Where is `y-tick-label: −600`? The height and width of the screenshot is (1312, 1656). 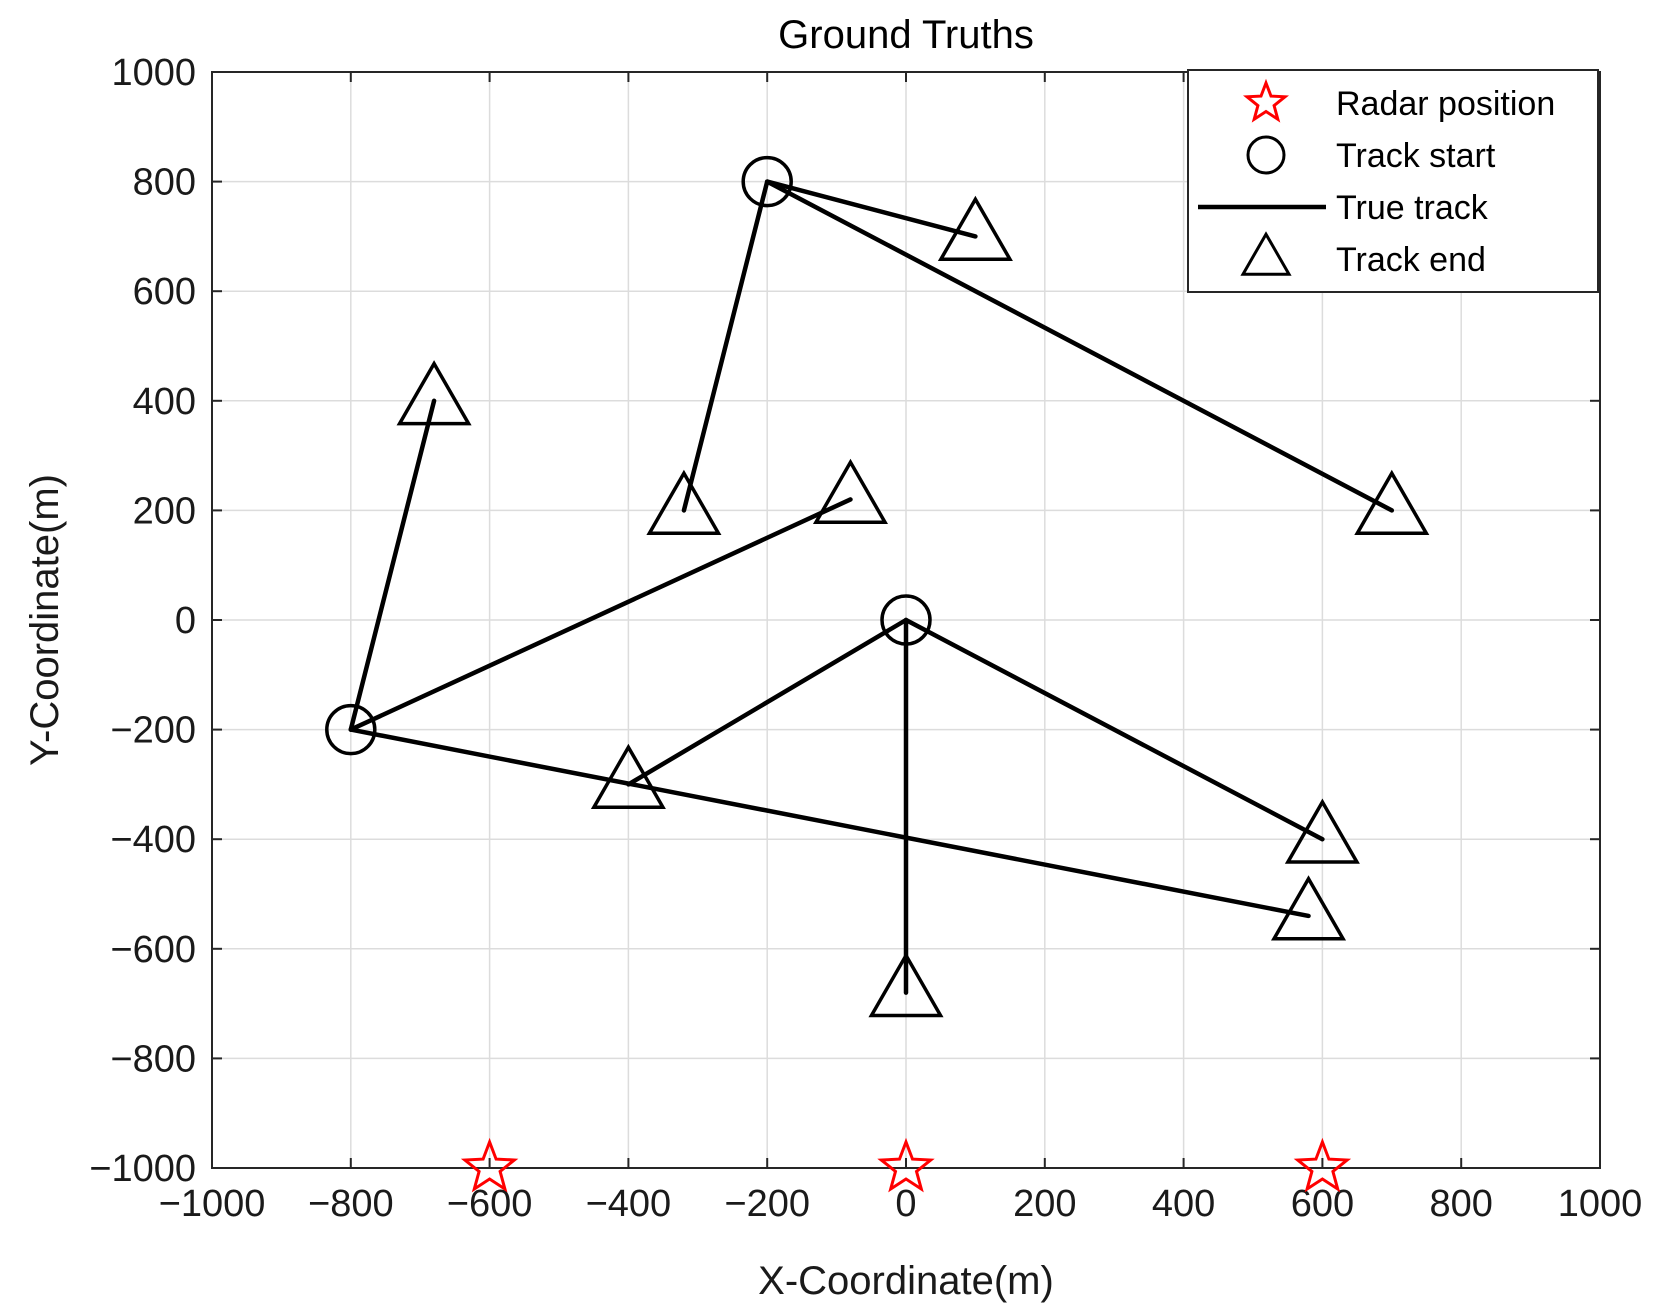 y-tick-label: −600 is located at coordinates (153, 950).